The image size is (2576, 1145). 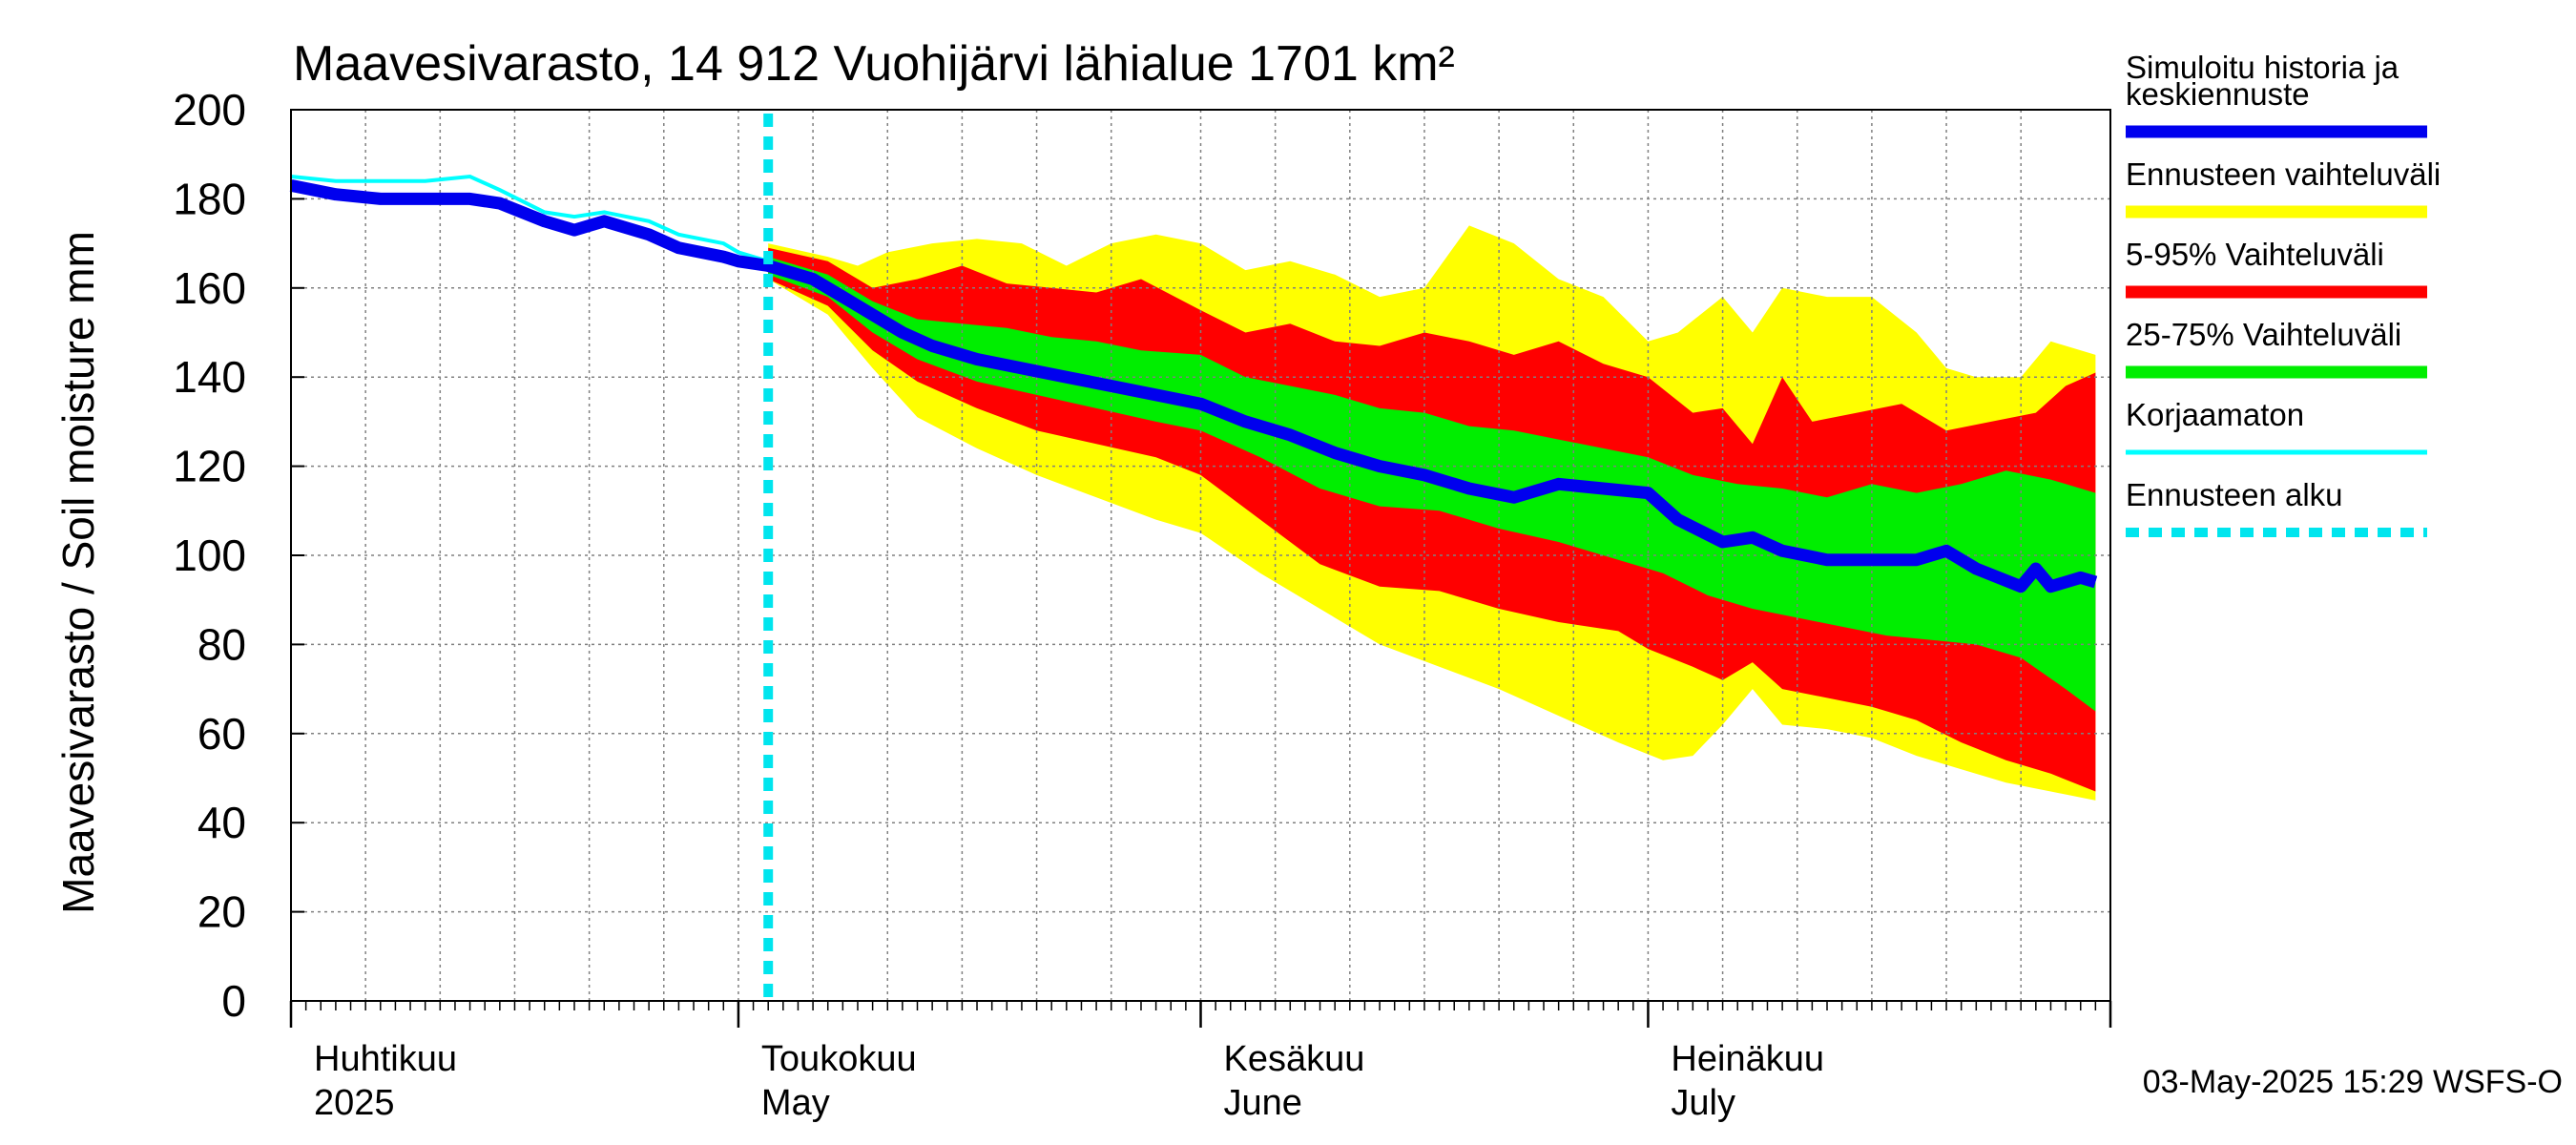 What do you see at coordinates (2255, 255) in the screenshot?
I see `legend-label-p5_95: 5-95% Vaihteluväli` at bounding box center [2255, 255].